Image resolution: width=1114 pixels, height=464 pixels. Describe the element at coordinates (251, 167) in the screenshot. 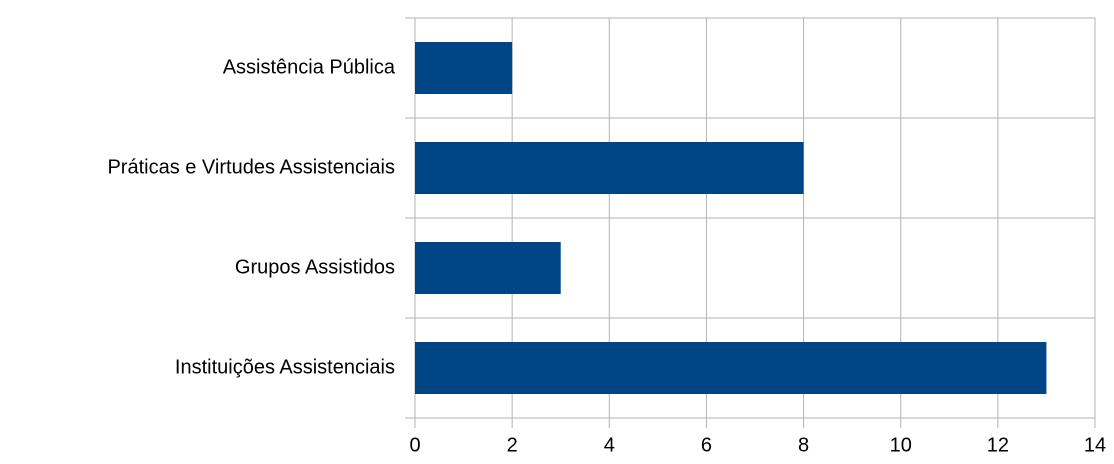

I see `y-tick-label: Práticas e Virtudes Assistenciais` at that location.